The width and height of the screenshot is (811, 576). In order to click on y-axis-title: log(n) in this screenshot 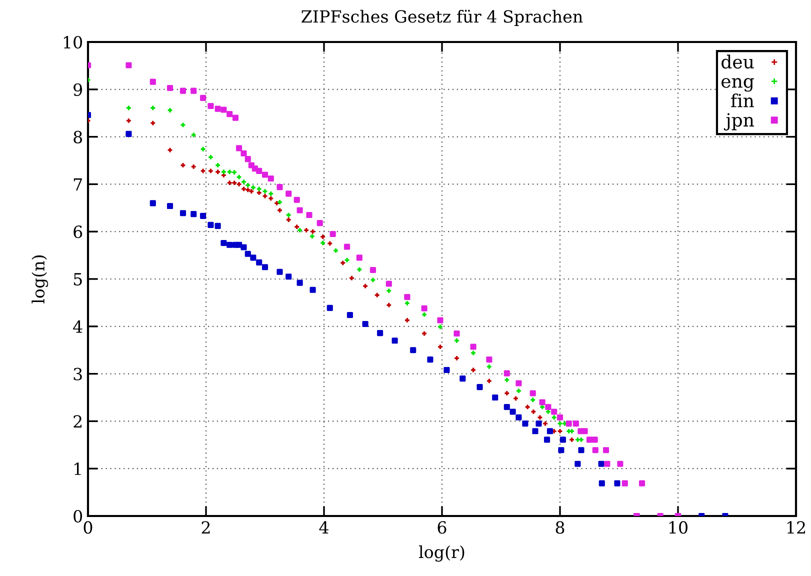, I will do `click(40, 279)`.